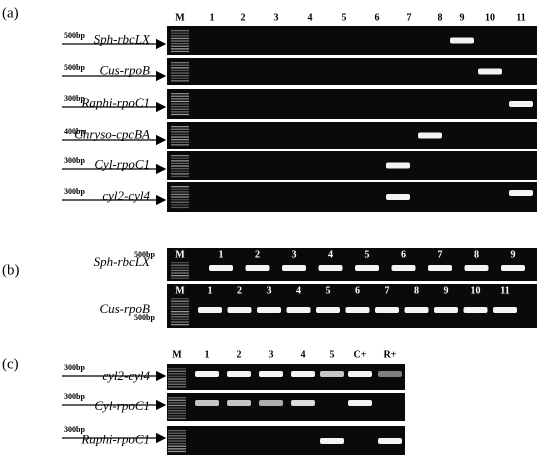  Describe the element at coordinates (403, 254) in the screenshot. I see `lane-label: 6` at that location.